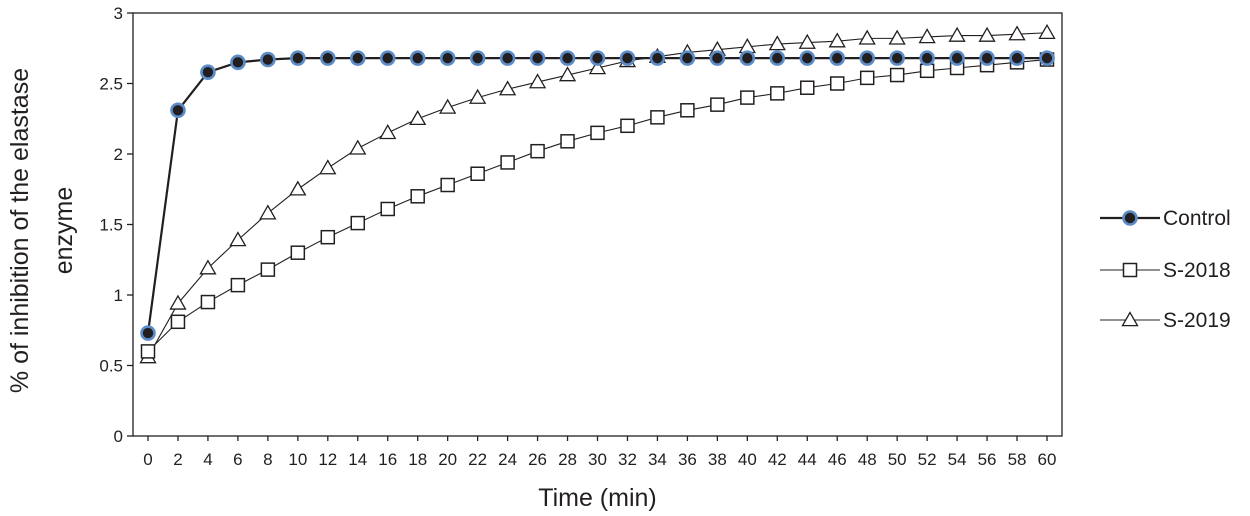 This screenshot has width=1250, height=516. What do you see at coordinates (777, 459) in the screenshot?
I see `x-tick-label: 42` at bounding box center [777, 459].